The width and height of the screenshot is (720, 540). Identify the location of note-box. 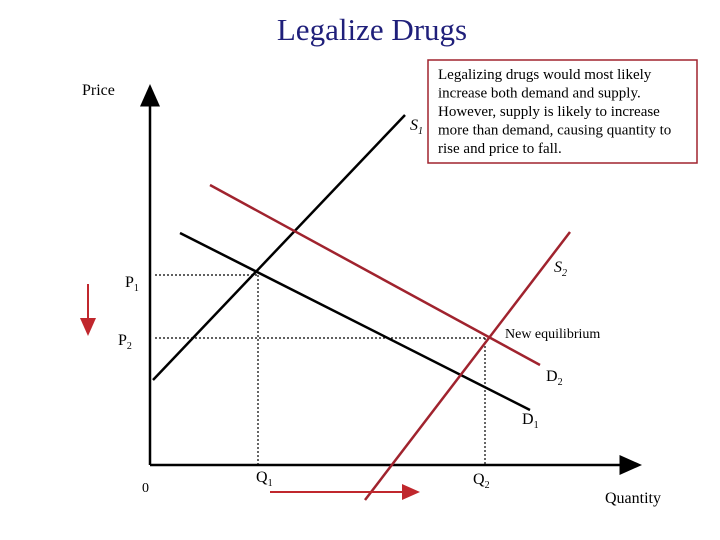
(562, 111).